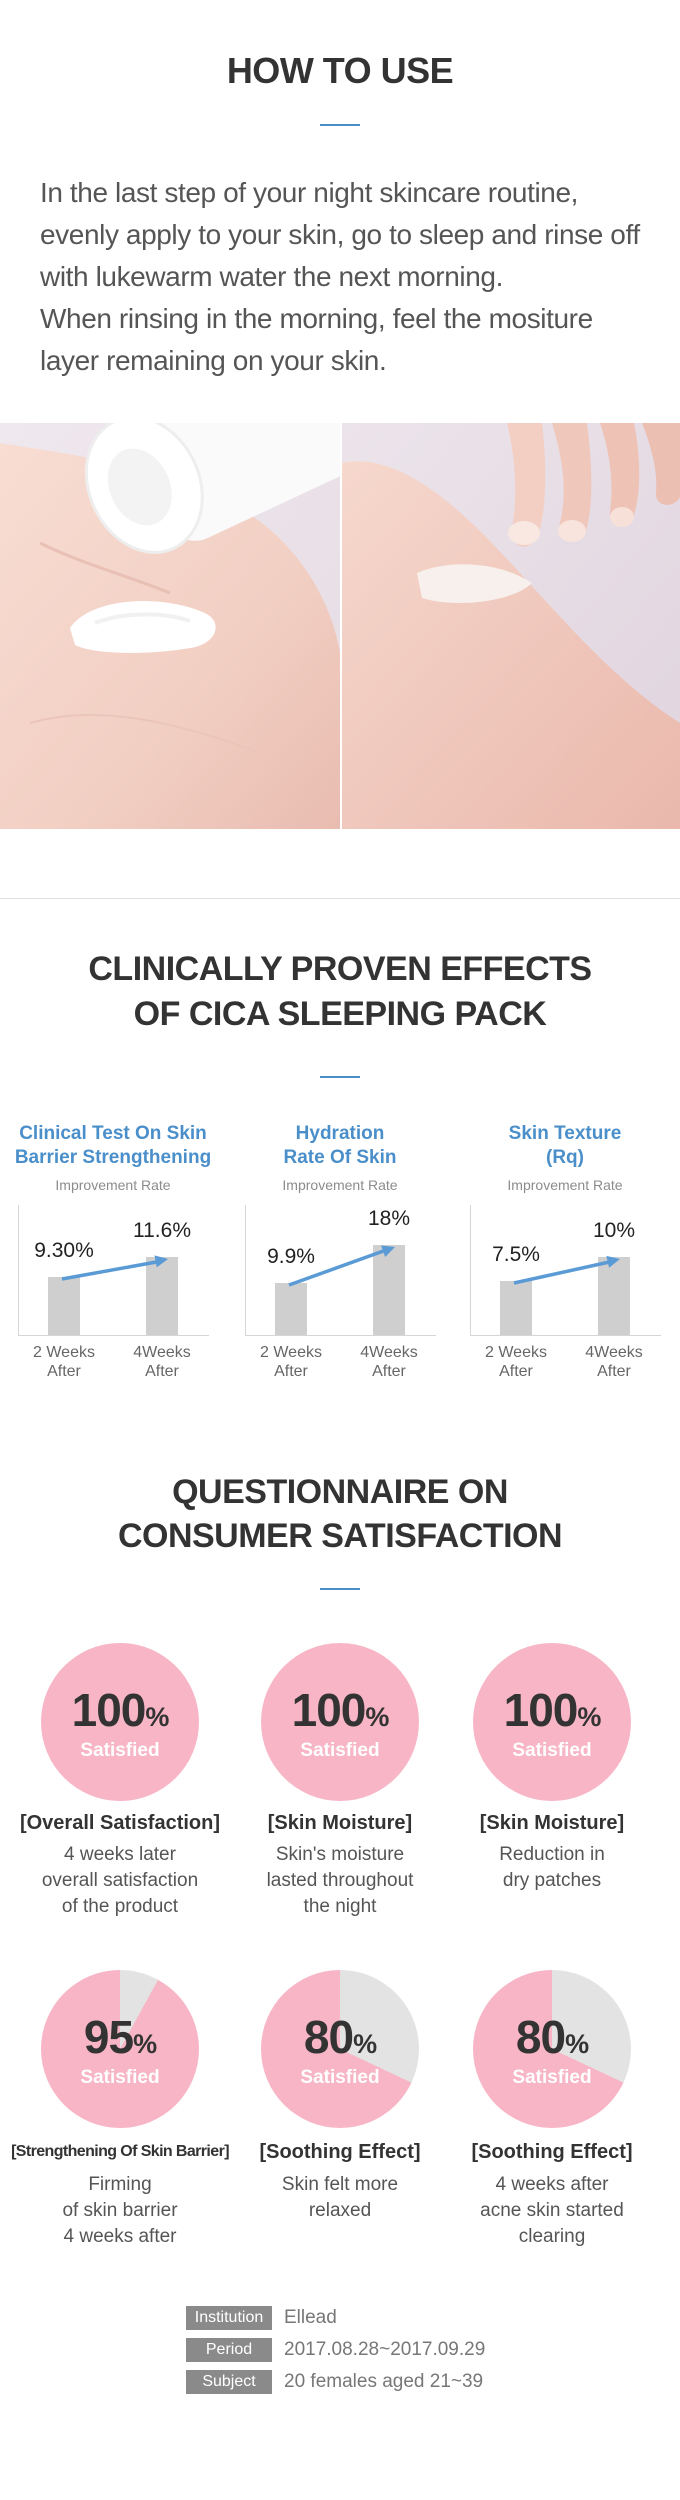 This screenshot has height=2500, width=680. I want to click on how-to-use-title: HOW TO USE, so click(340, 70).